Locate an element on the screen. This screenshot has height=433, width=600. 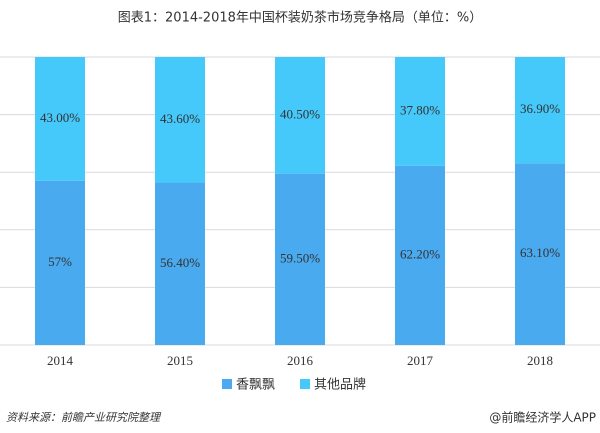
value-label: 43.60% is located at coordinates (180, 118).